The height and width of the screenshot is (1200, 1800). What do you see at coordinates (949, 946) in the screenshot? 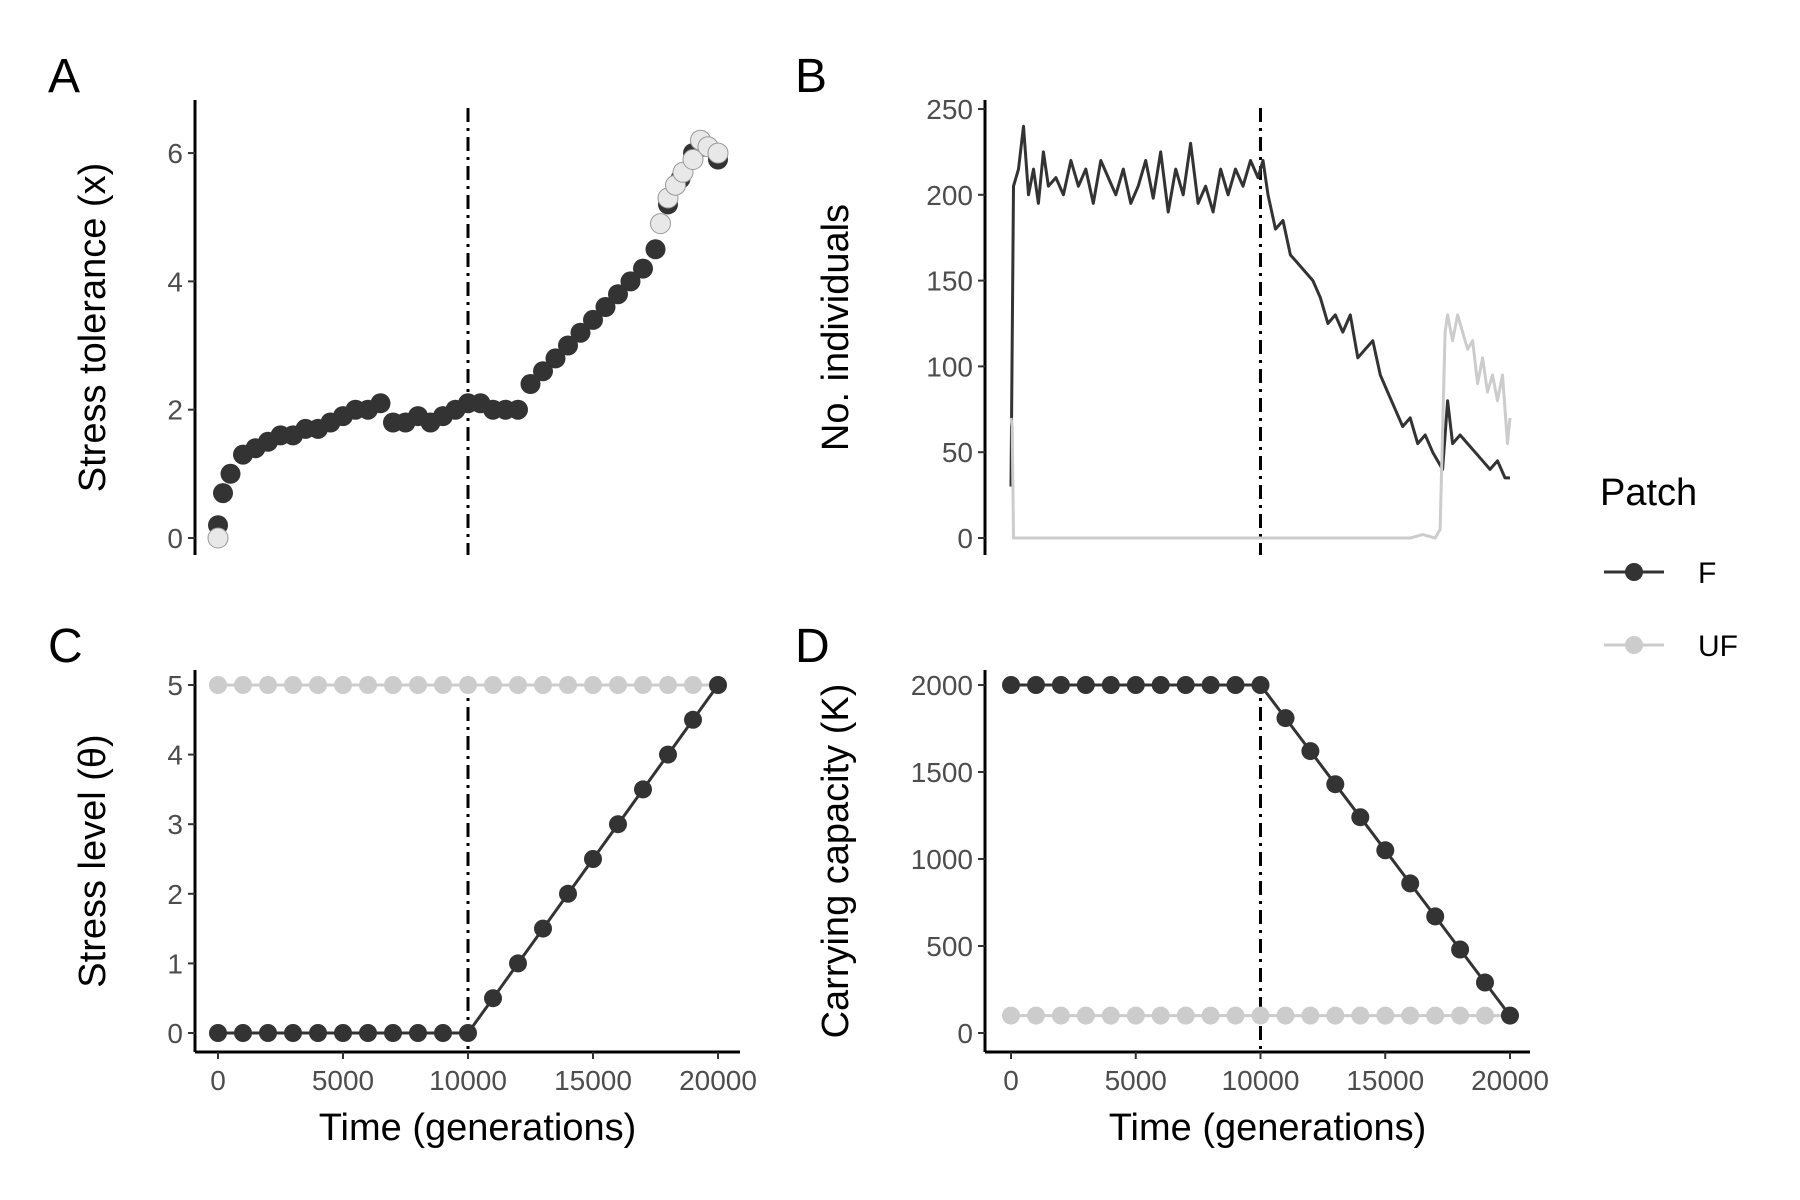
I see `y-tick-label-d: 500` at bounding box center [949, 946].